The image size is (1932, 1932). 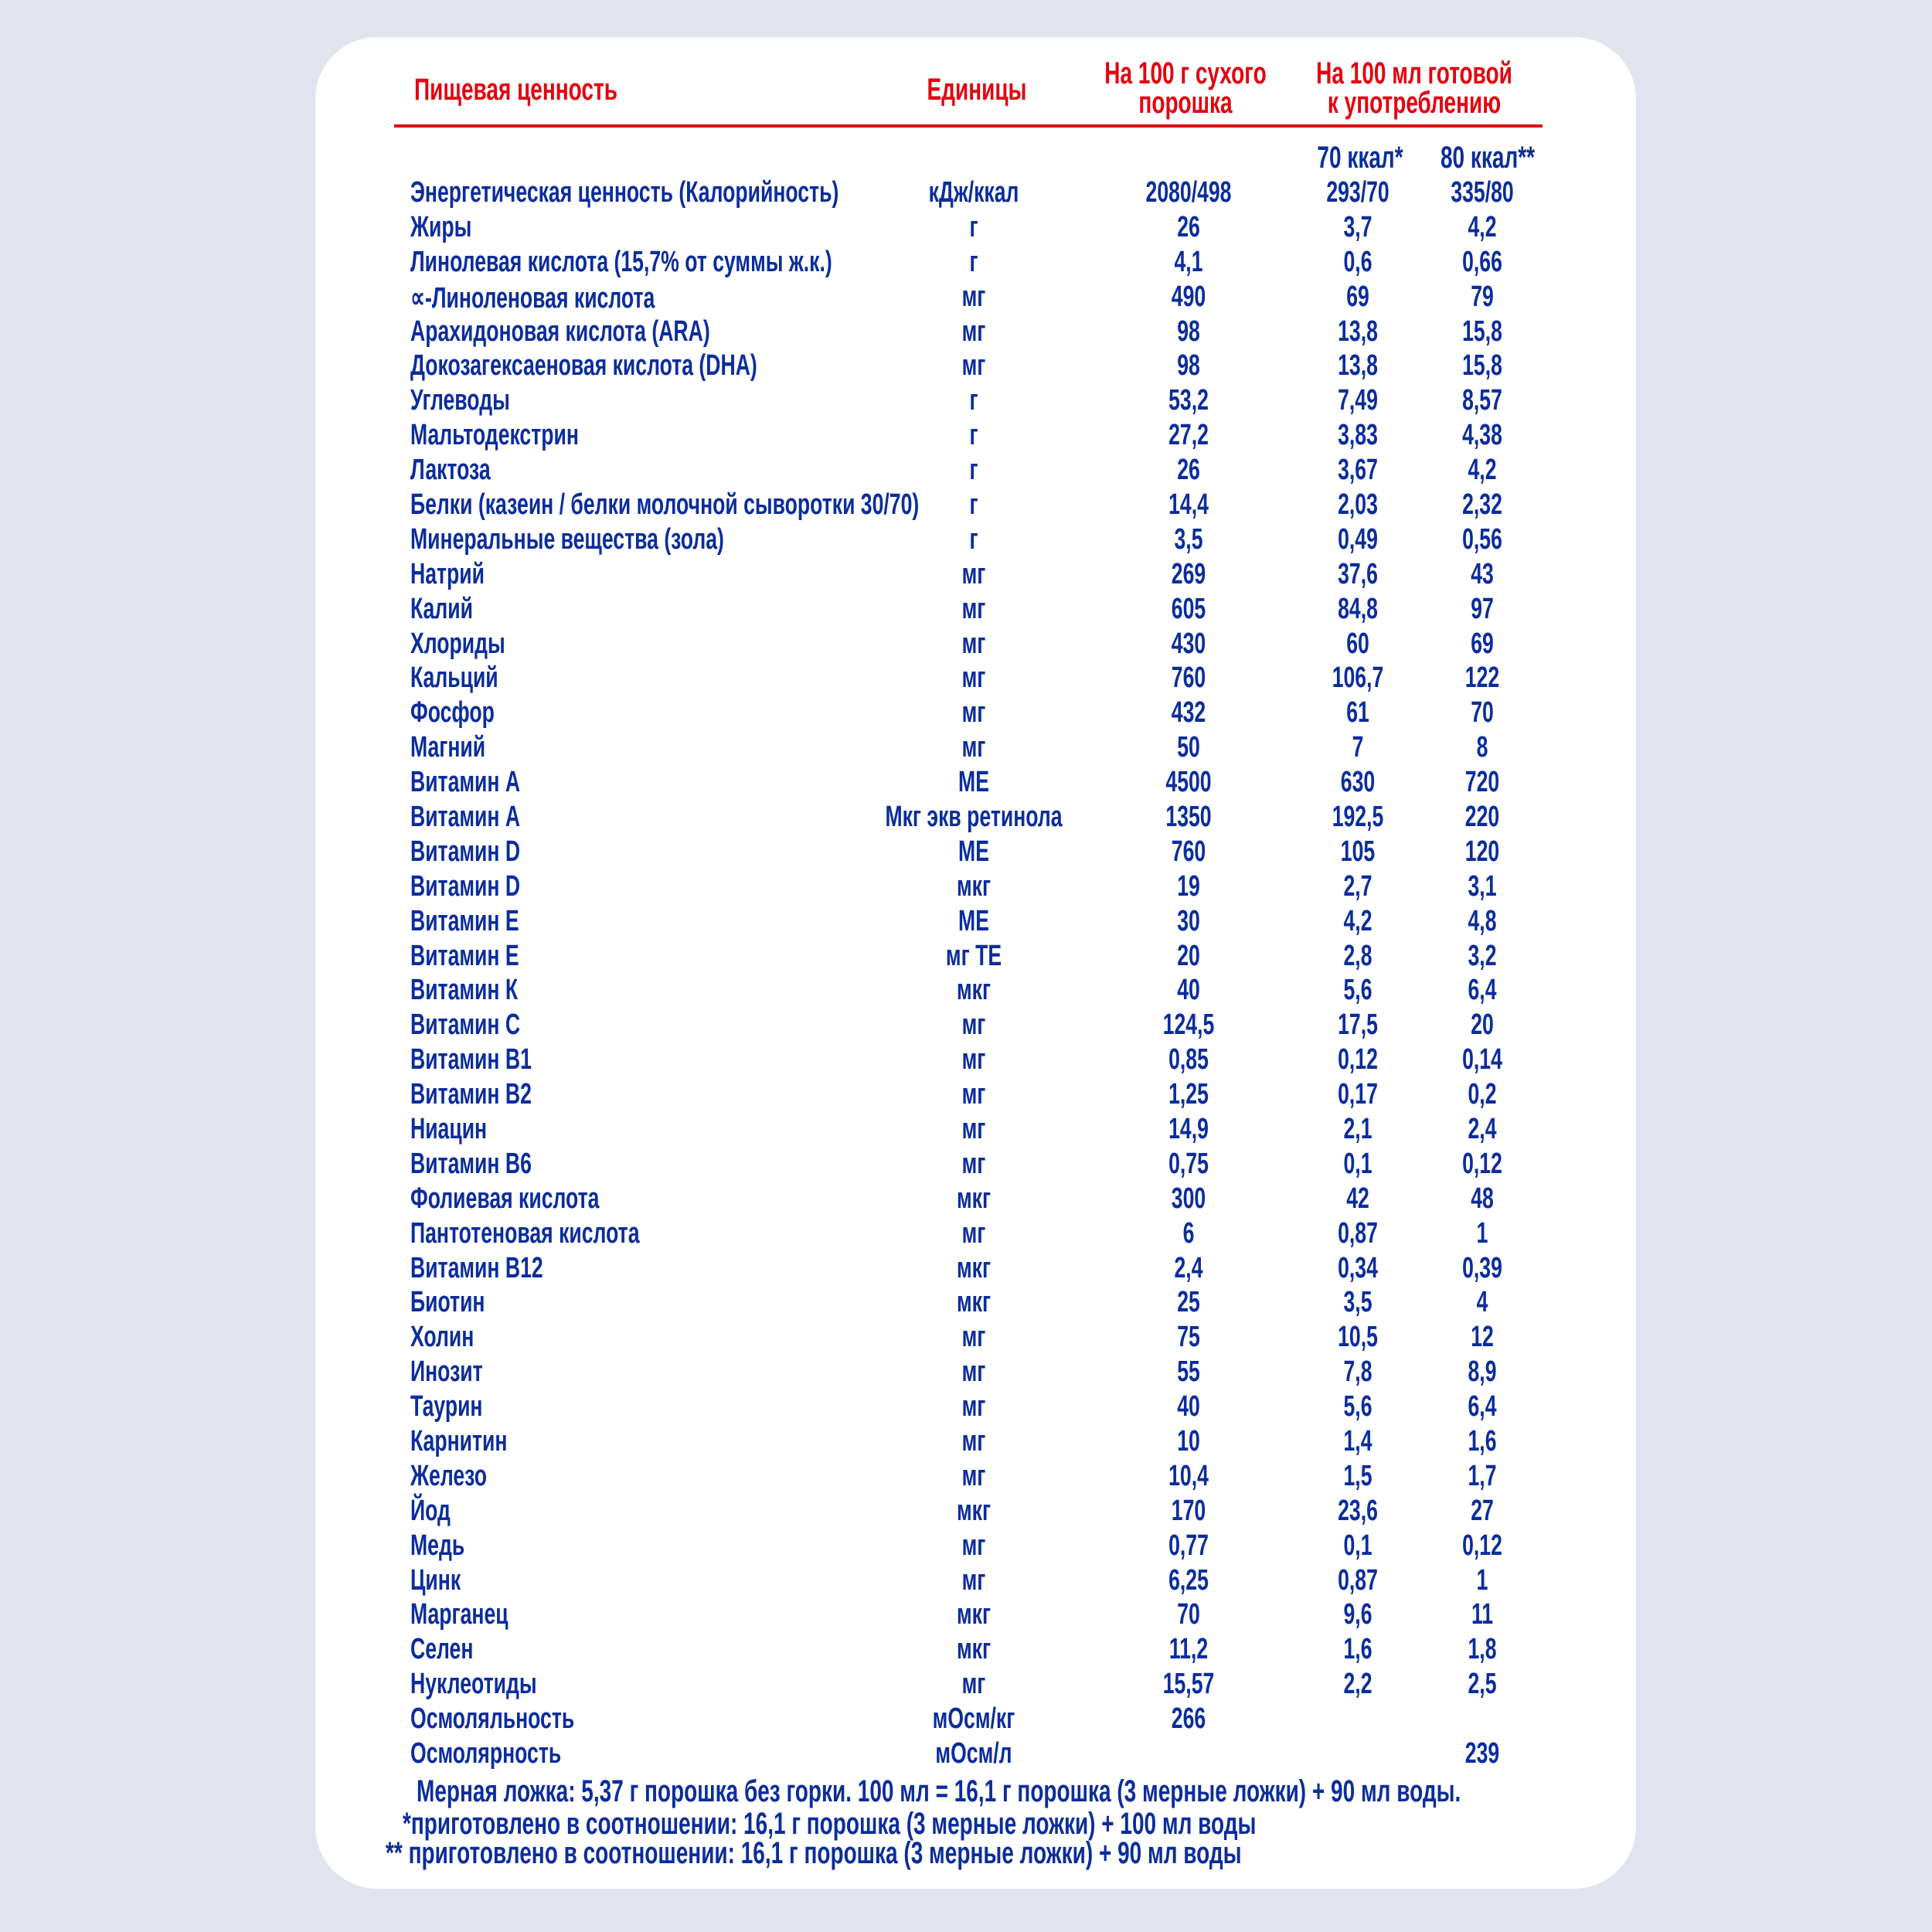 What do you see at coordinates (1358, 471) in the screenshot?
I see `value-70kcal: 3,67` at bounding box center [1358, 471].